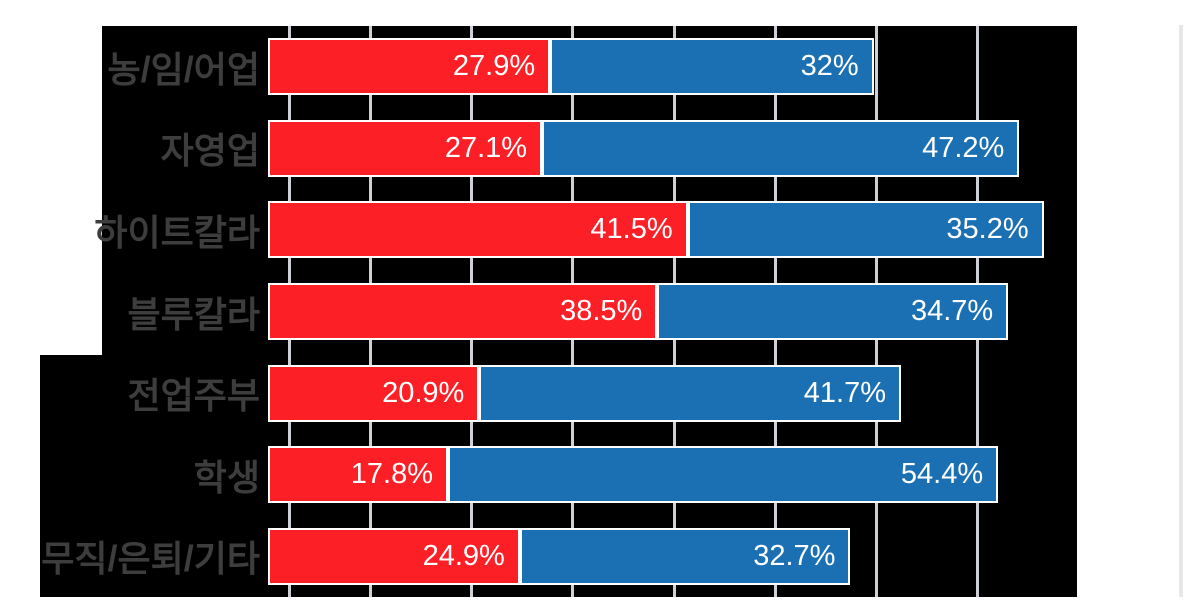  I want to click on bar-segment-red: 17.8%, so click(358, 475).